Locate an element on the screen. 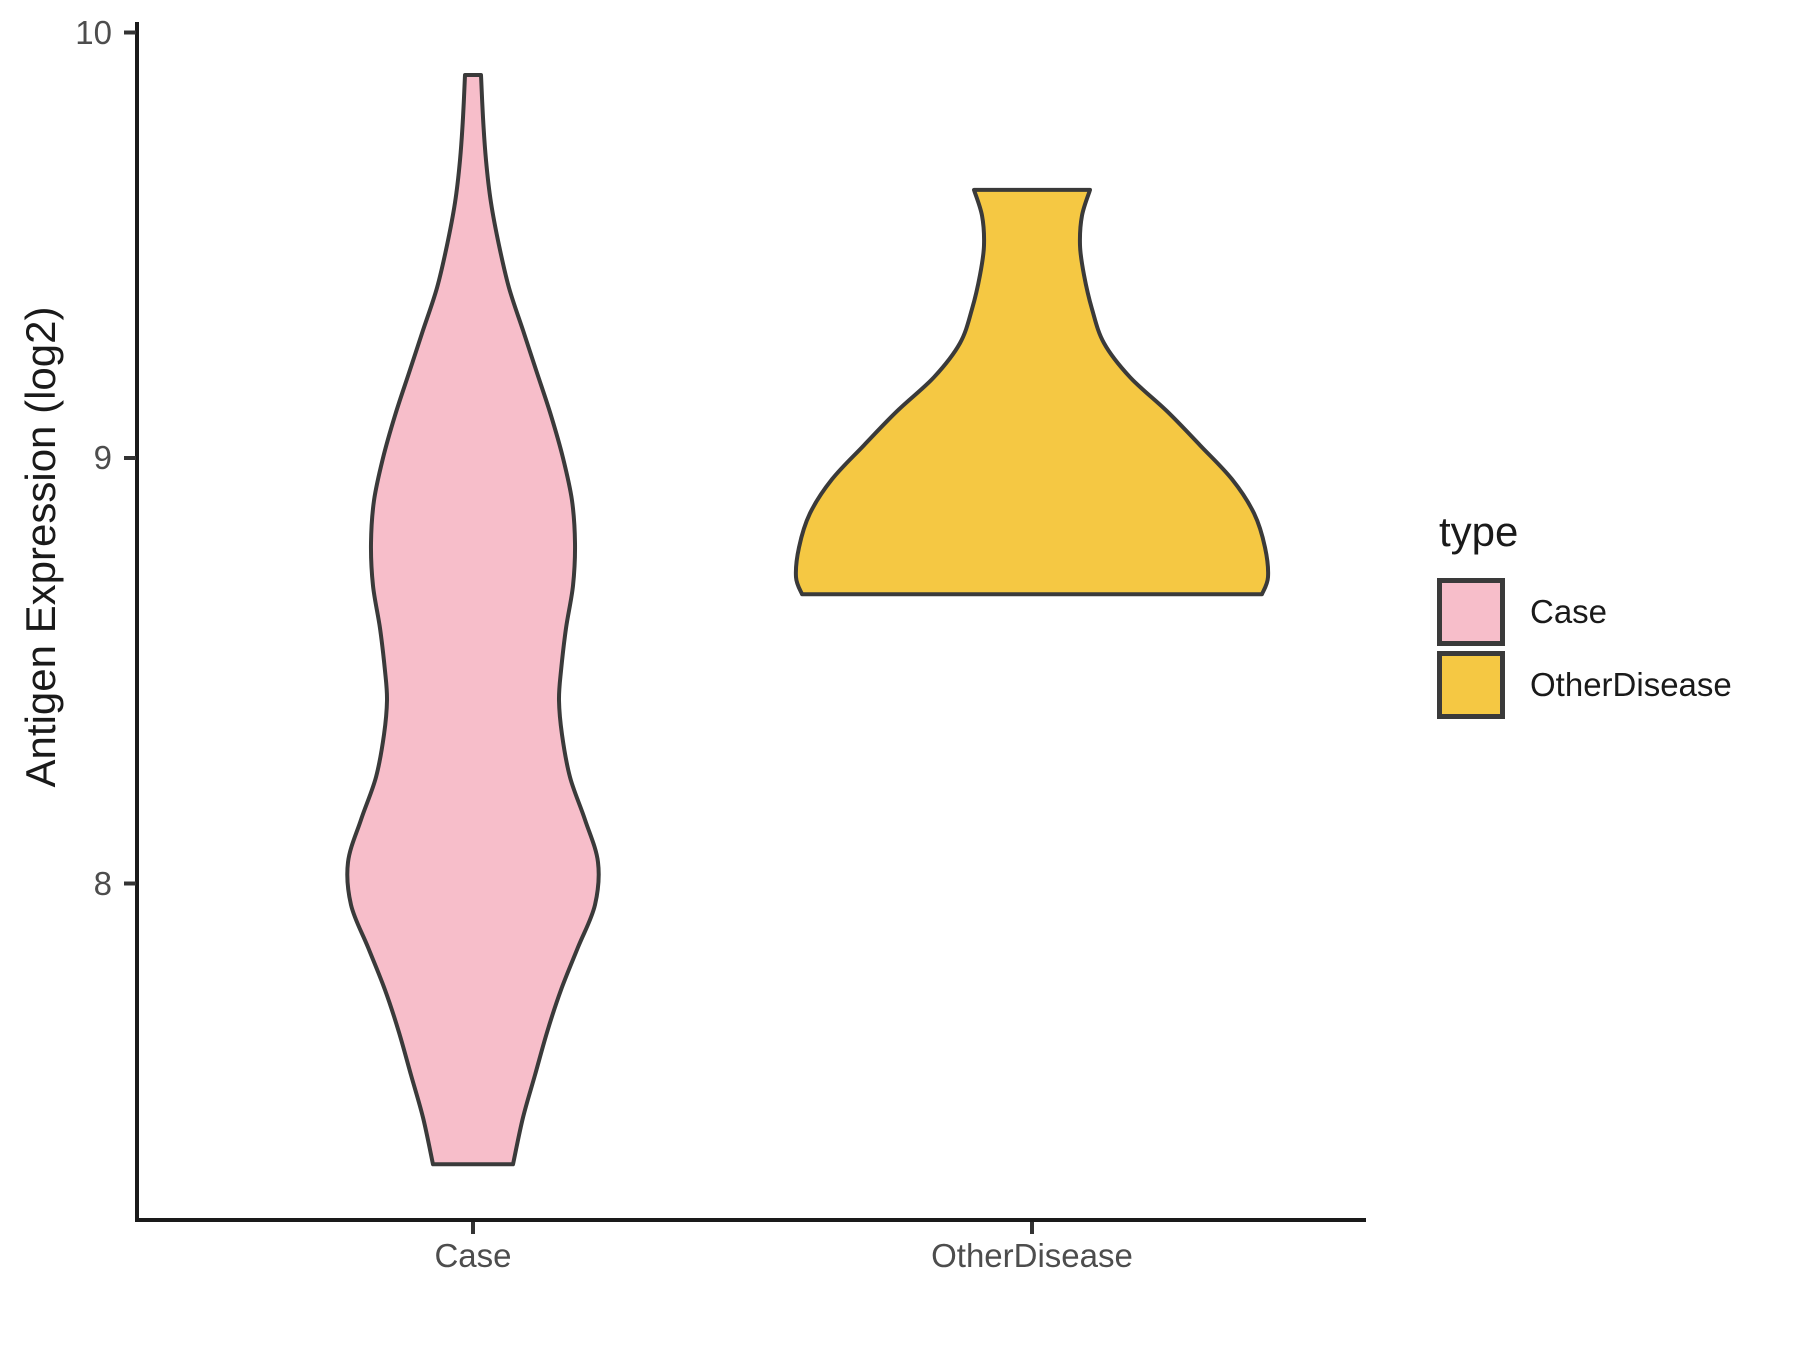  legend: type Case OtherDisease is located at coordinates (1584, 616).